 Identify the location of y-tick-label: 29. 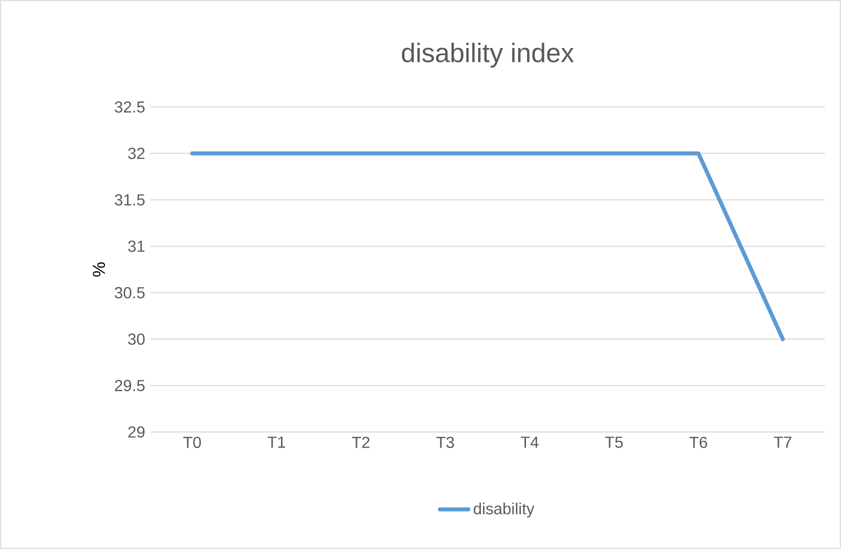
(136, 432).